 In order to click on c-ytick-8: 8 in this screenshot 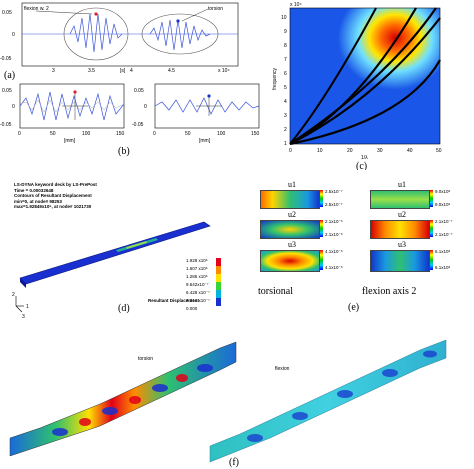, I will do `click(285, 46)`.